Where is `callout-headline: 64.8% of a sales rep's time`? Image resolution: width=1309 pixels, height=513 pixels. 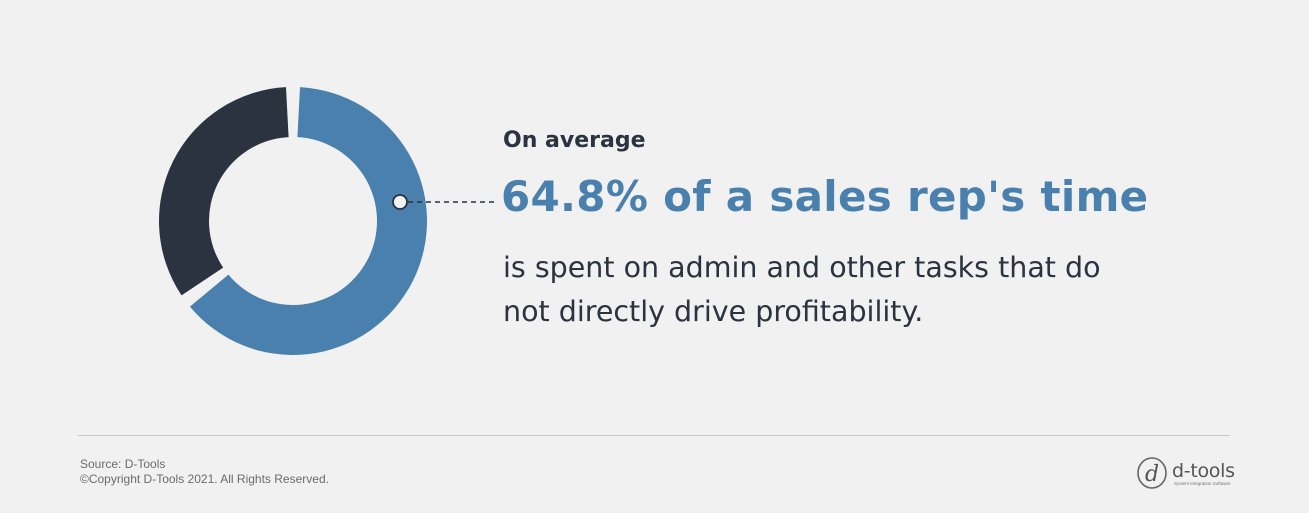
callout-headline: 64.8% of a sales rep's time is located at coordinates (825, 196).